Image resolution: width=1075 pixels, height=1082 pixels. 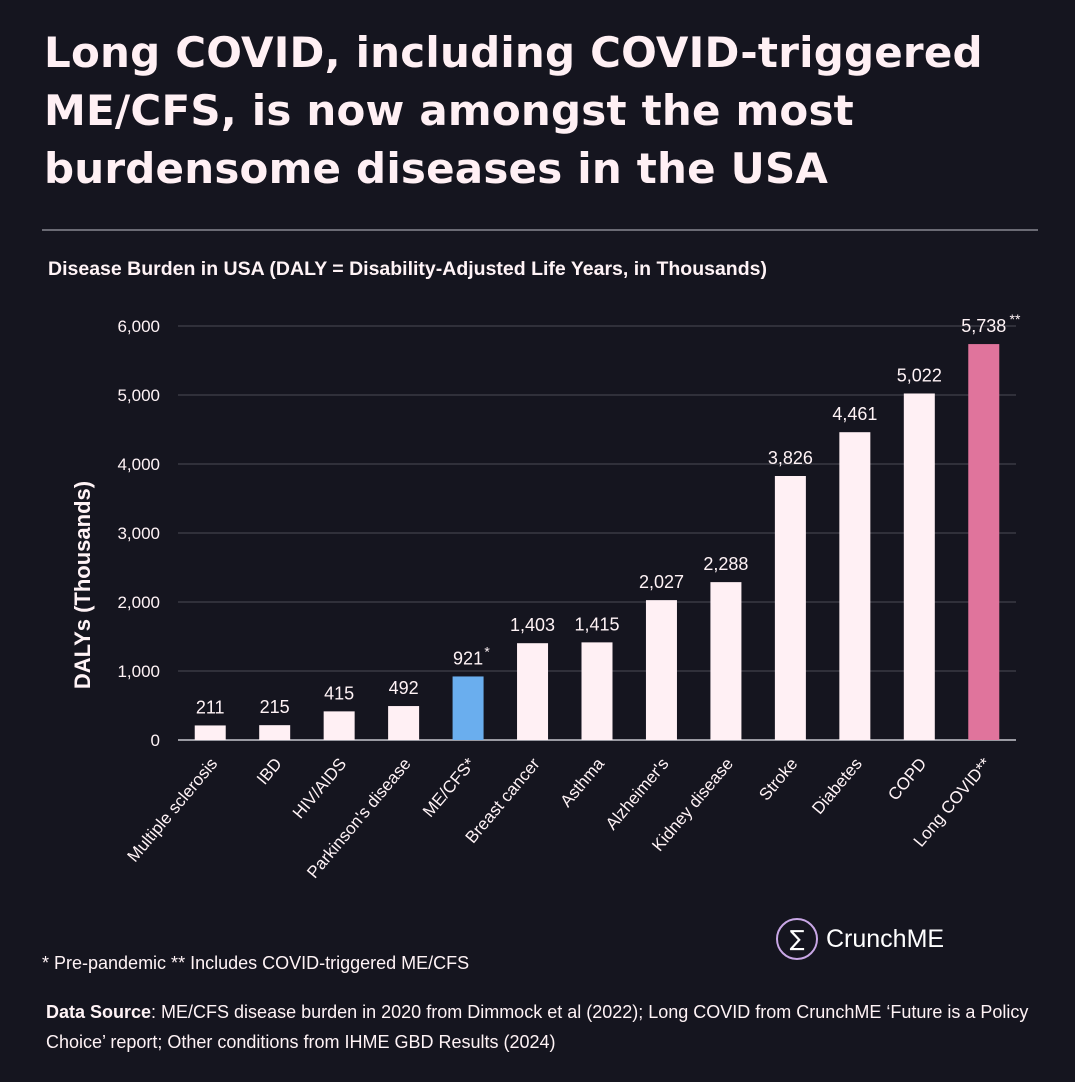 What do you see at coordinates (540, 230) in the screenshot?
I see `title-divider` at bounding box center [540, 230].